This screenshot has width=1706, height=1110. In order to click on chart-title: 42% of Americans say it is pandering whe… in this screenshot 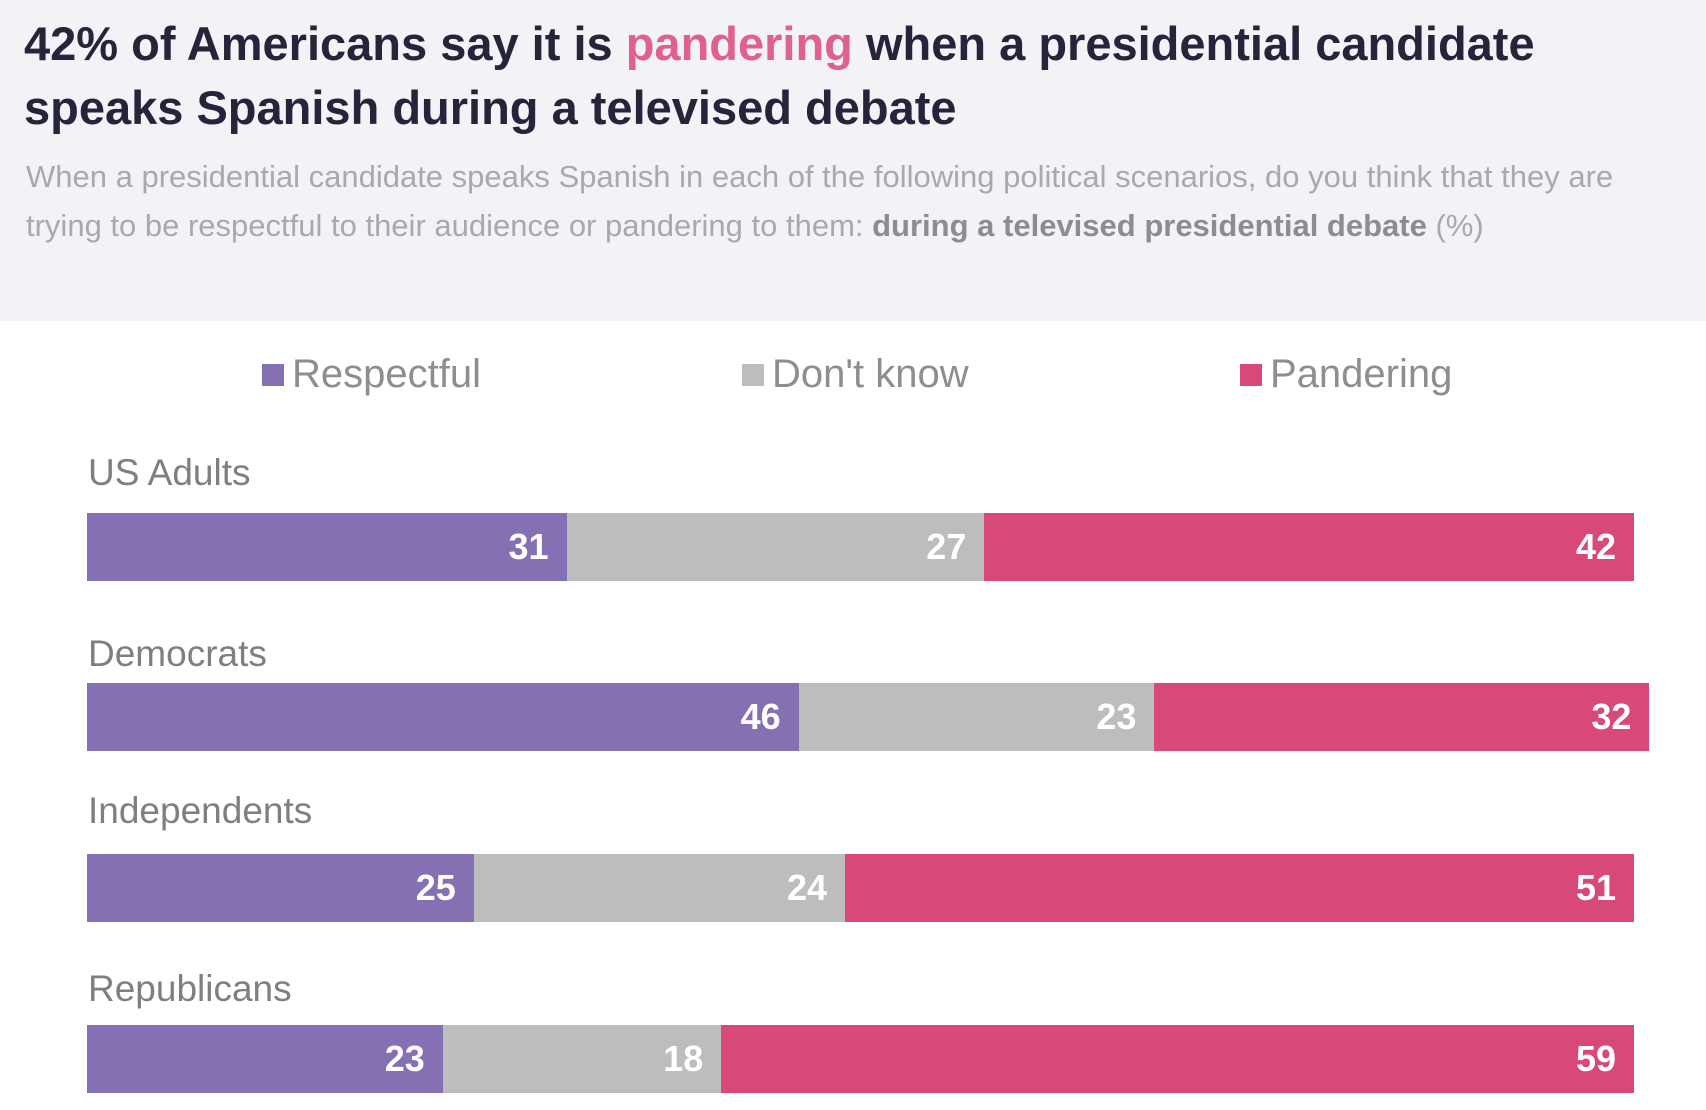, I will do `click(854, 76)`.